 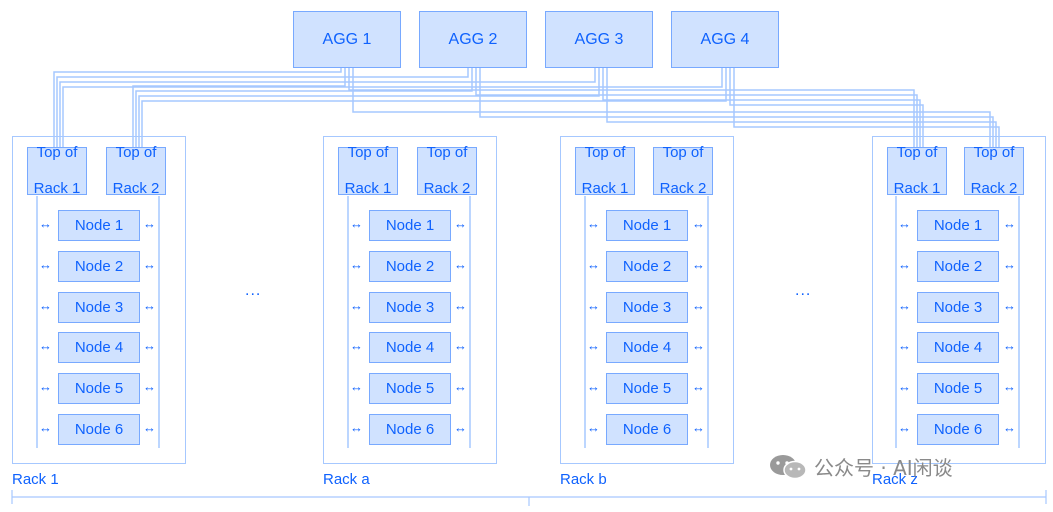 What do you see at coordinates (346, 479) in the screenshot?
I see `rack-label: Rack a` at bounding box center [346, 479].